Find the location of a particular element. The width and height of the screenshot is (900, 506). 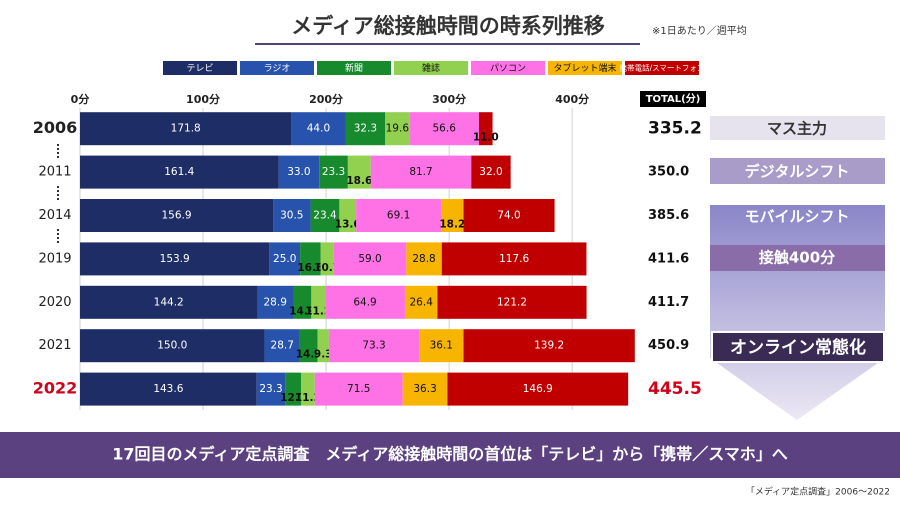

stage-label: モバイルシフト is located at coordinates (796, 217).